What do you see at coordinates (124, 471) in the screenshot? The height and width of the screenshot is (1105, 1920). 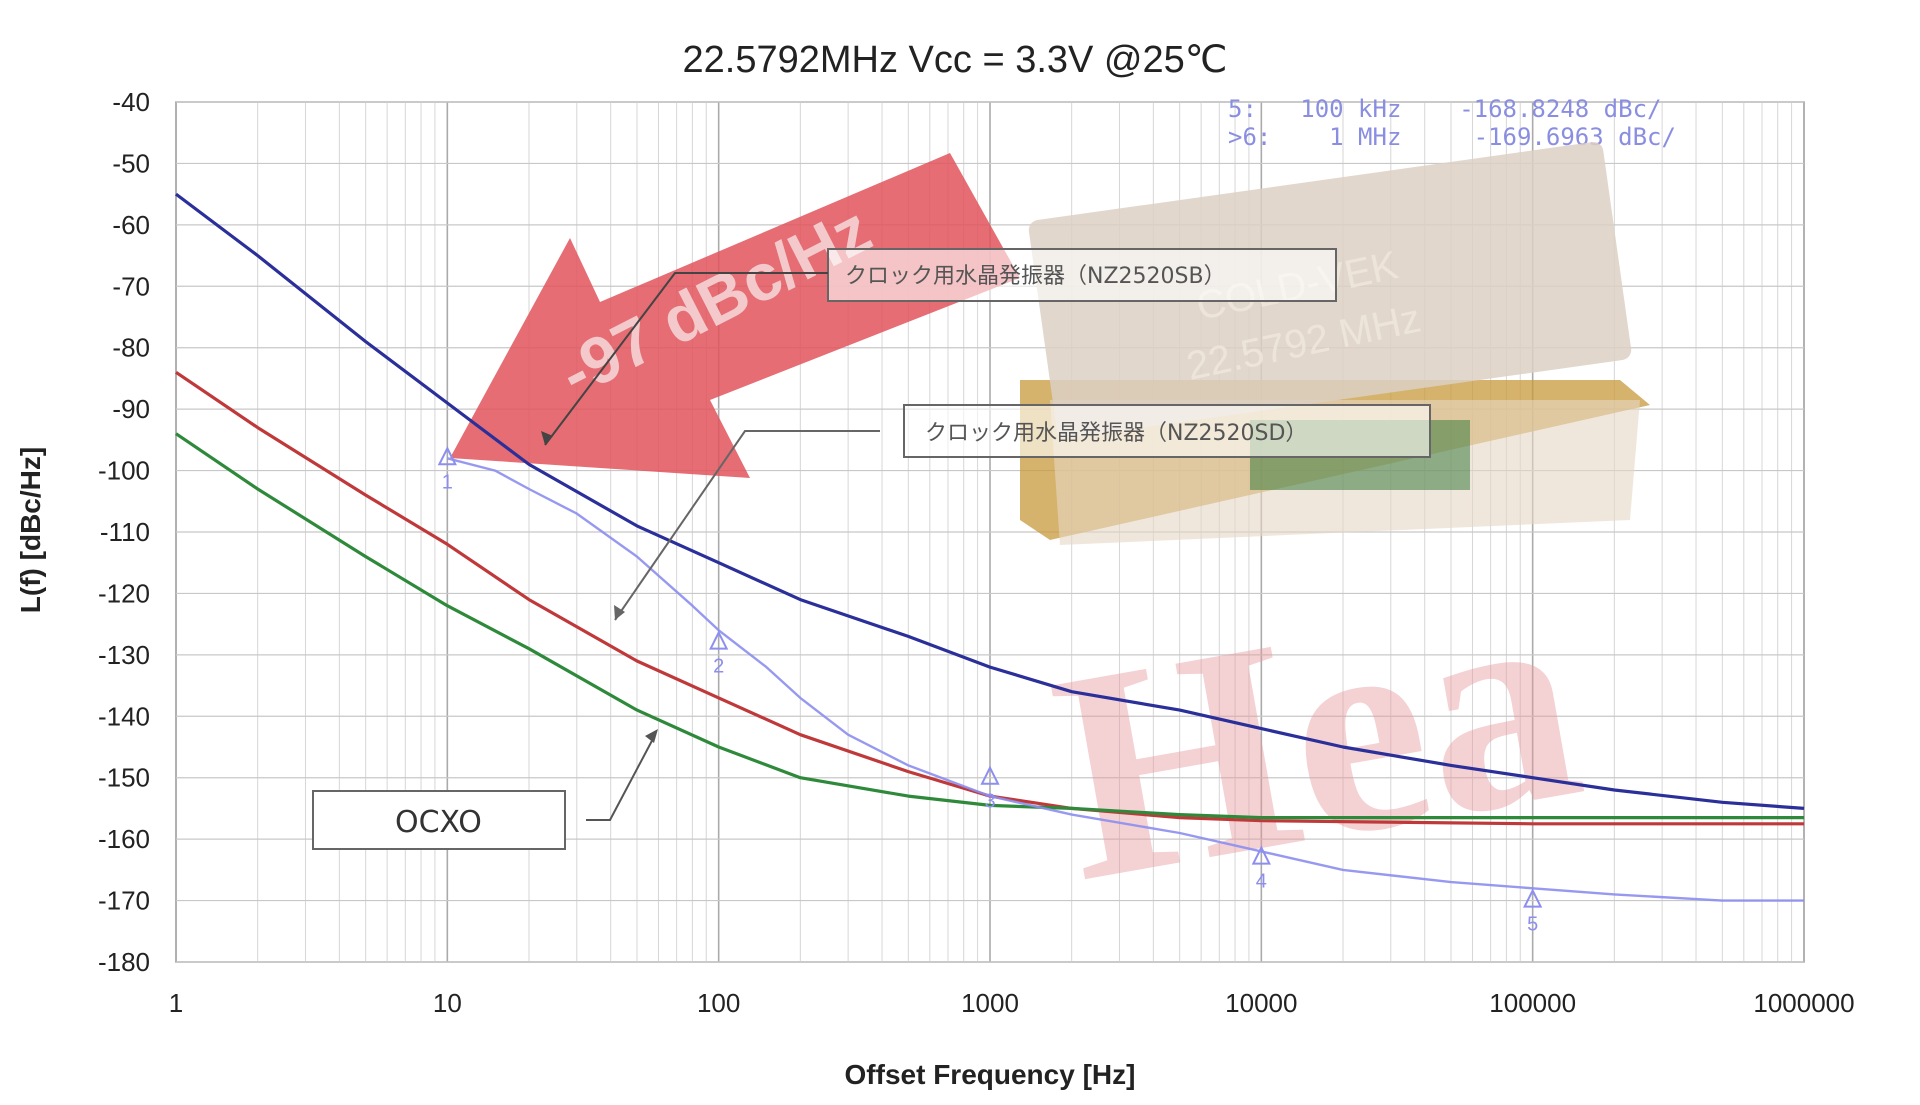 I see `y-tick-label: -100` at bounding box center [124, 471].